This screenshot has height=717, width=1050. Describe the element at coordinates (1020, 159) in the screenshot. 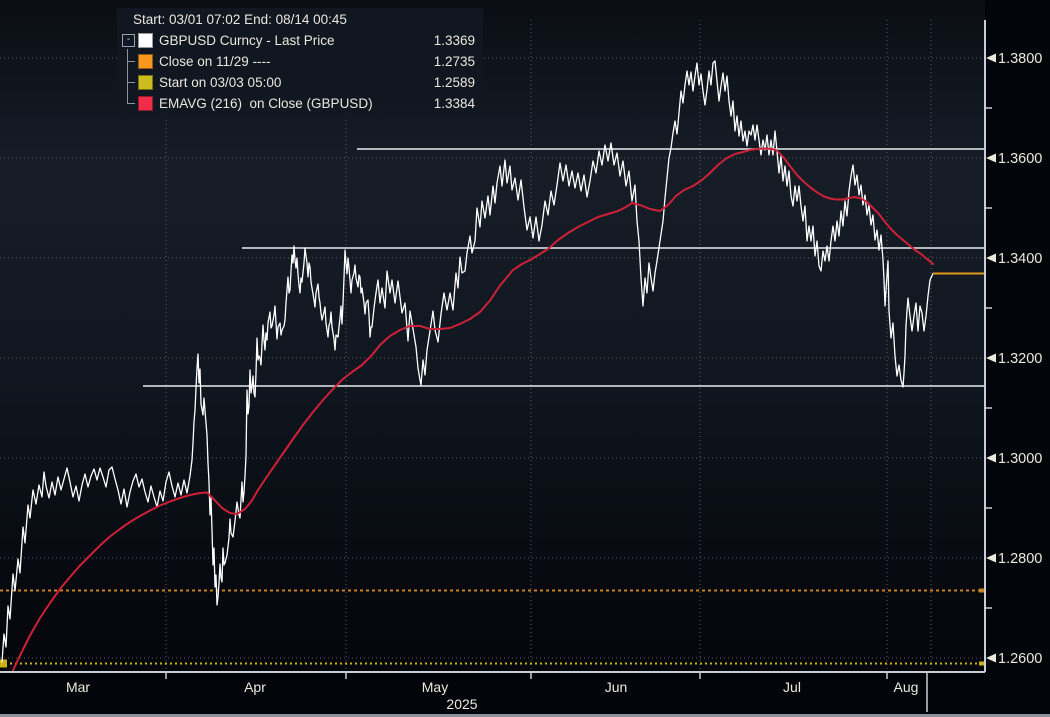

I see `y-axis-label: 1.3600` at that location.